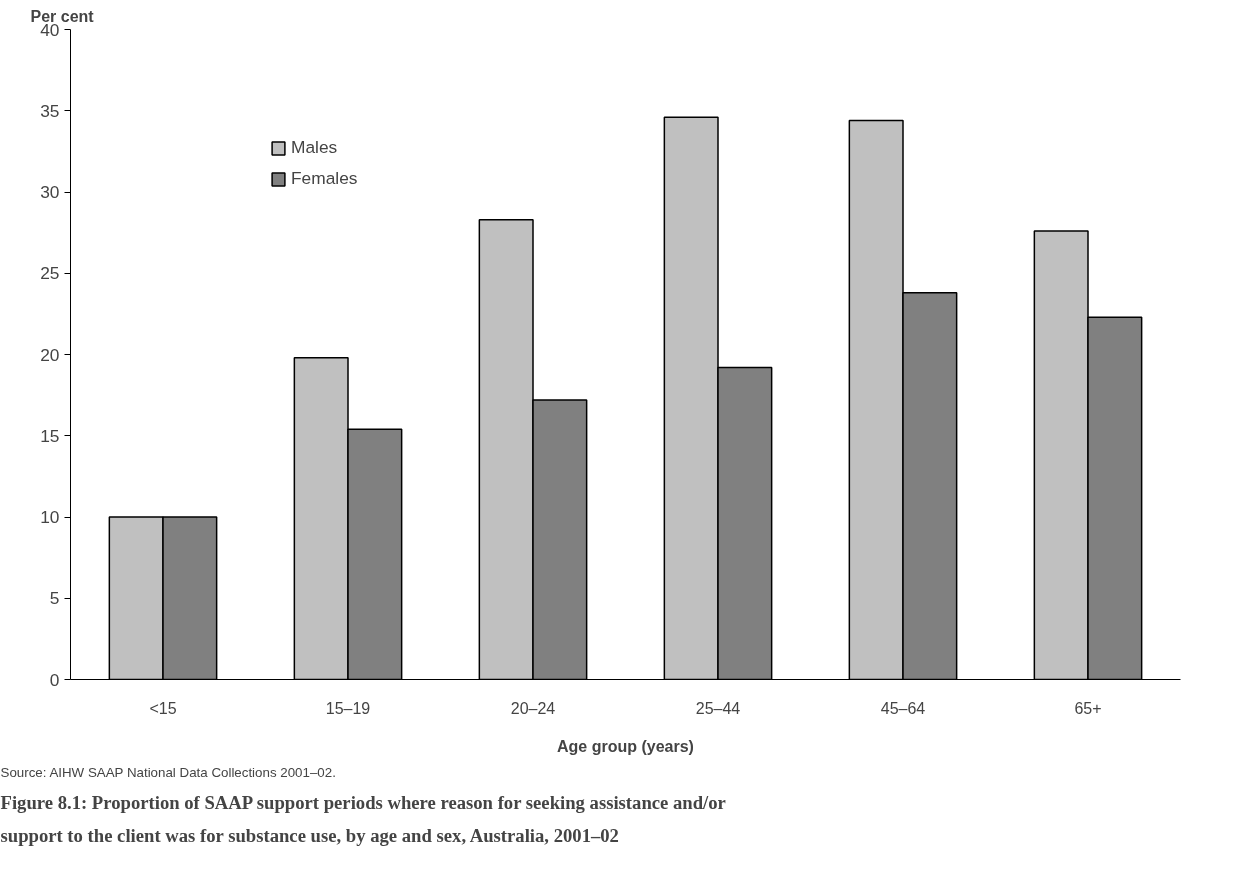  I want to click on legend-label: Males, so click(314, 147).